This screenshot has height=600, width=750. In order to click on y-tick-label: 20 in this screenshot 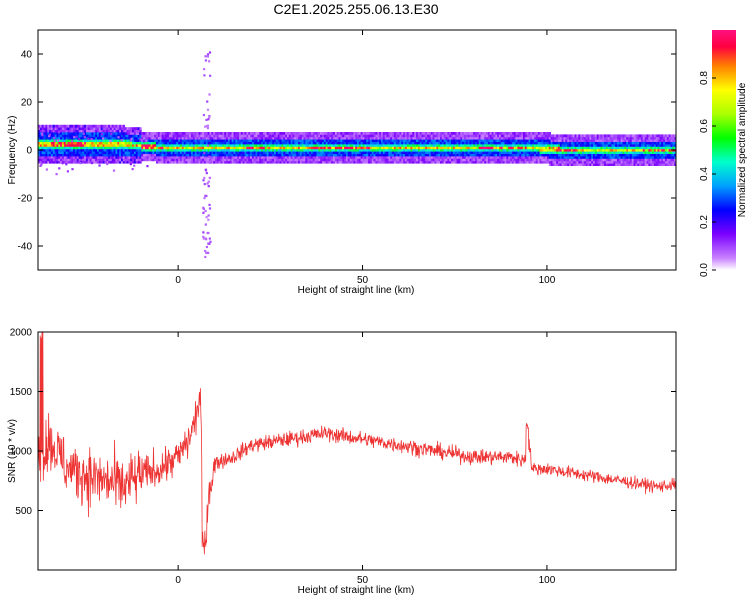, I will do `click(27, 103)`.